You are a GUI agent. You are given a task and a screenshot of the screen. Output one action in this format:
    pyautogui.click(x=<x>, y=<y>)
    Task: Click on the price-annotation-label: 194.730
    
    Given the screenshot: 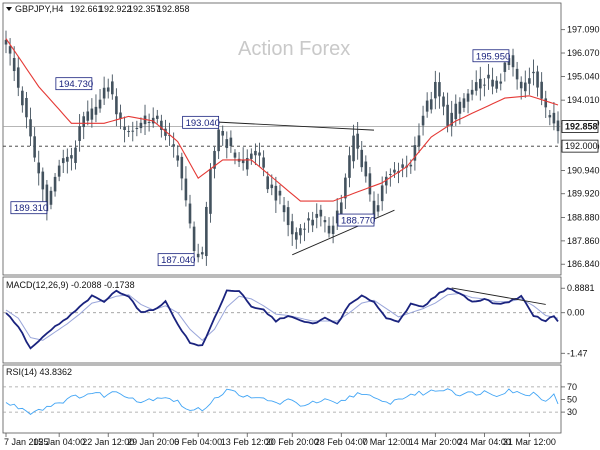 What is the action you would take?
    pyautogui.click(x=76, y=84)
    